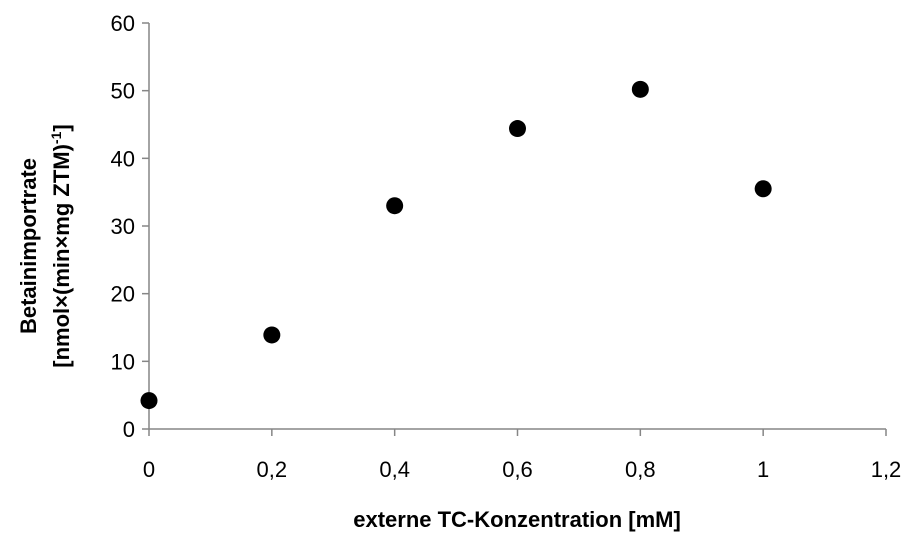 The height and width of the screenshot is (536, 909). What do you see at coordinates (45, 245) in the screenshot?
I see `y-axis-title: Betainimportrate [nmol×(min×mg ZTM)-1]` at bounding box center [45, 245].